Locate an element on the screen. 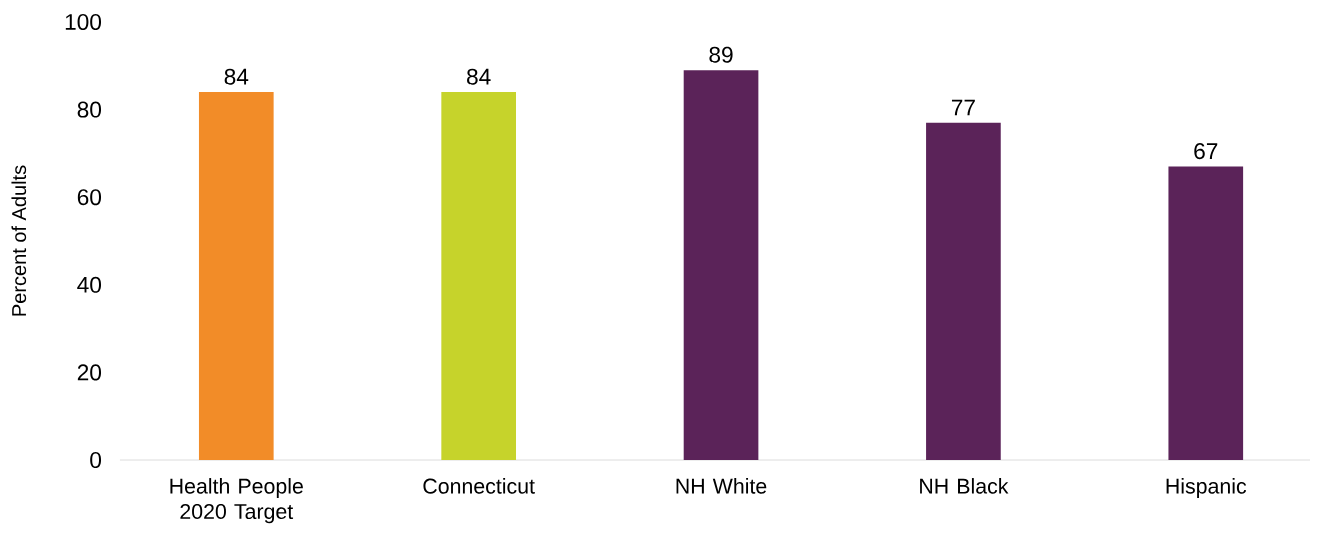  y-tick-label: 20 is located at coordinates (89, 372).